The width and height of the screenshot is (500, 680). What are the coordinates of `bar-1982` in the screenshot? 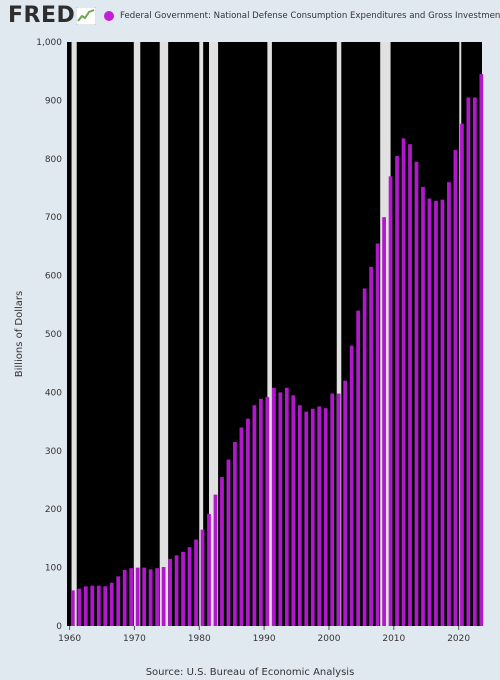 It's located at (215, 560).